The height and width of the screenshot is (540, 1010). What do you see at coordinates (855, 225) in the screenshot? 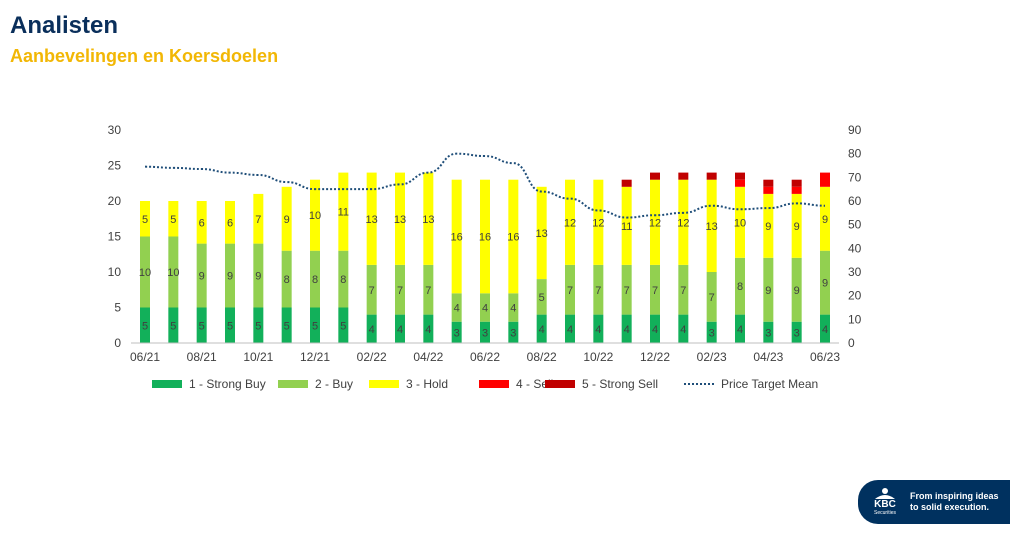
I see `y2-tick-label: 50` at bounding box center [855, 225].